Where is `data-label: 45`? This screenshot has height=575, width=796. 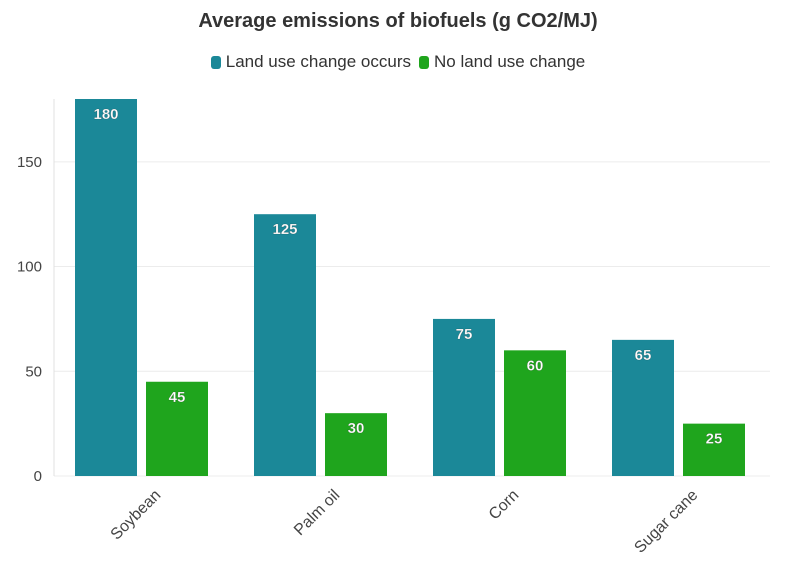
data-label: 45 is located at coordinates (177, 397).